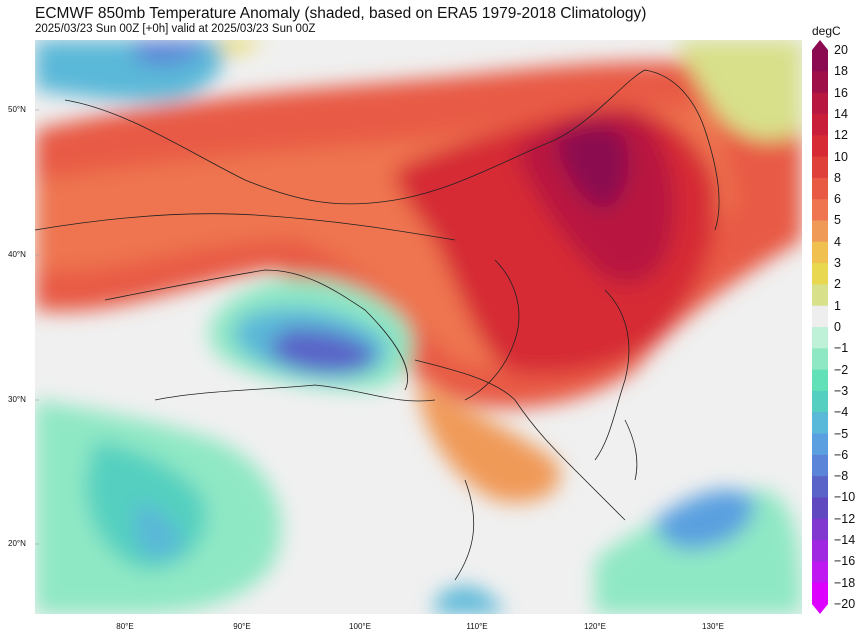 Image resolution: width=863 pixels, height=638 pixels. I want to click on lon-label-80: 80°E, so click(125, 626).